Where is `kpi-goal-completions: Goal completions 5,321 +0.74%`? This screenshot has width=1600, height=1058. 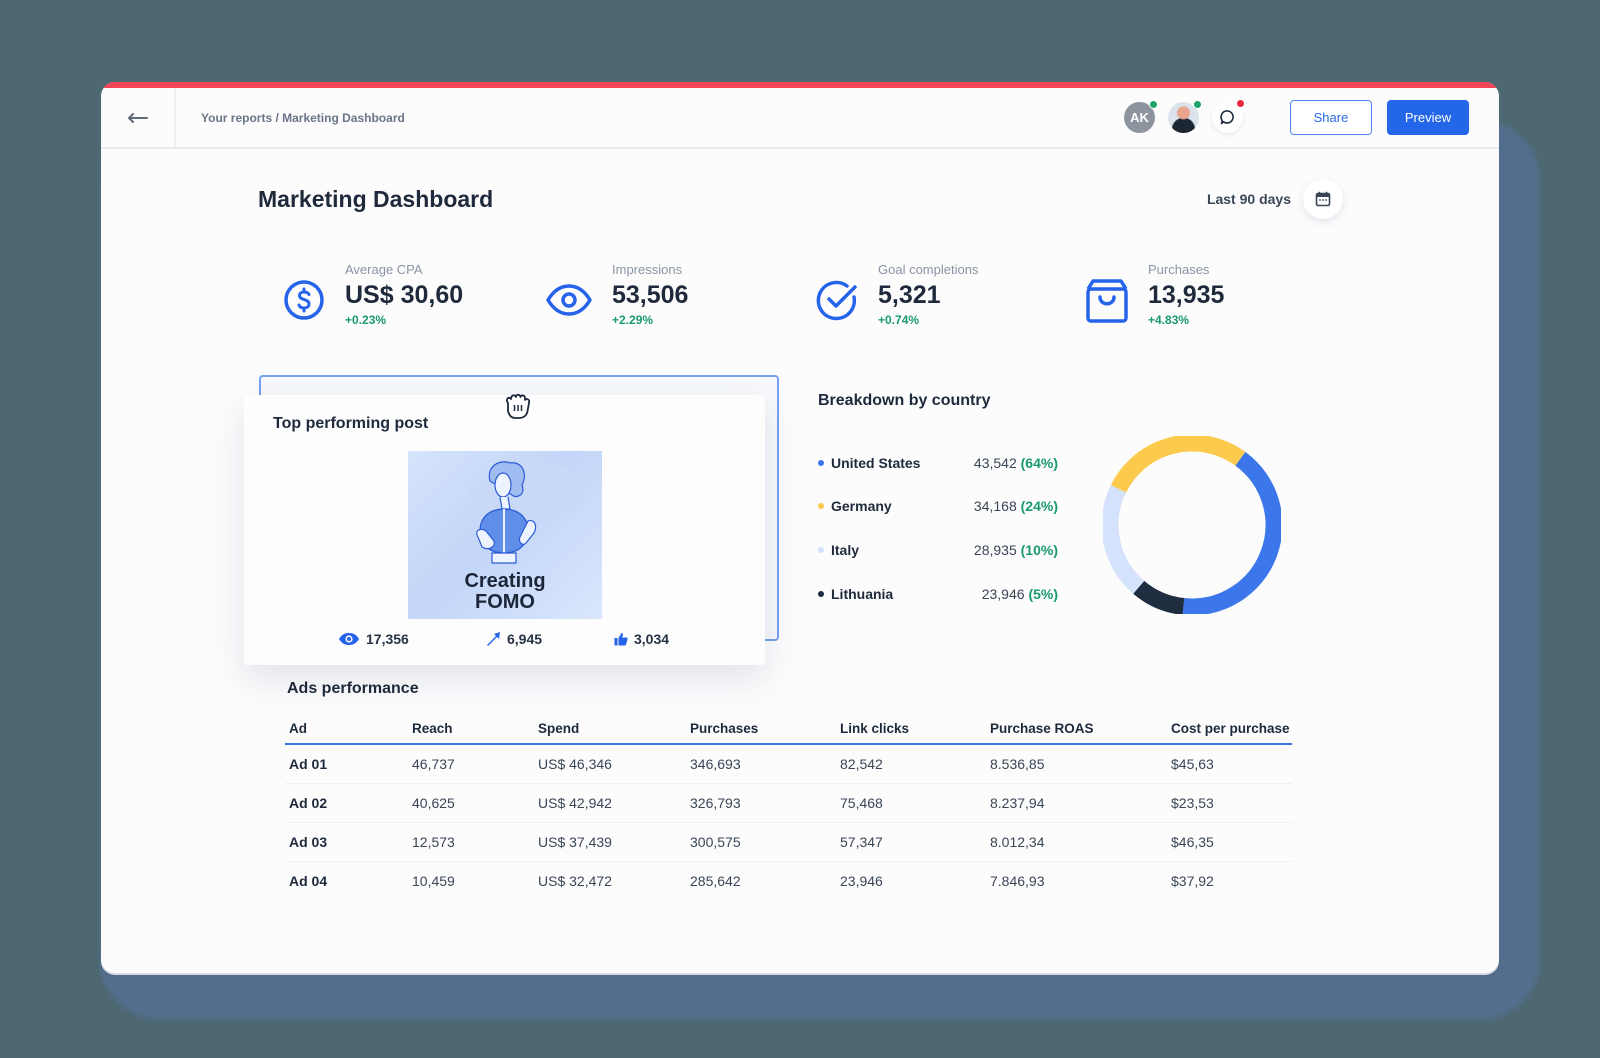
kpi-goal-completions: Goal completions 5,321 +0.74% is located at coordinates (896, 294).